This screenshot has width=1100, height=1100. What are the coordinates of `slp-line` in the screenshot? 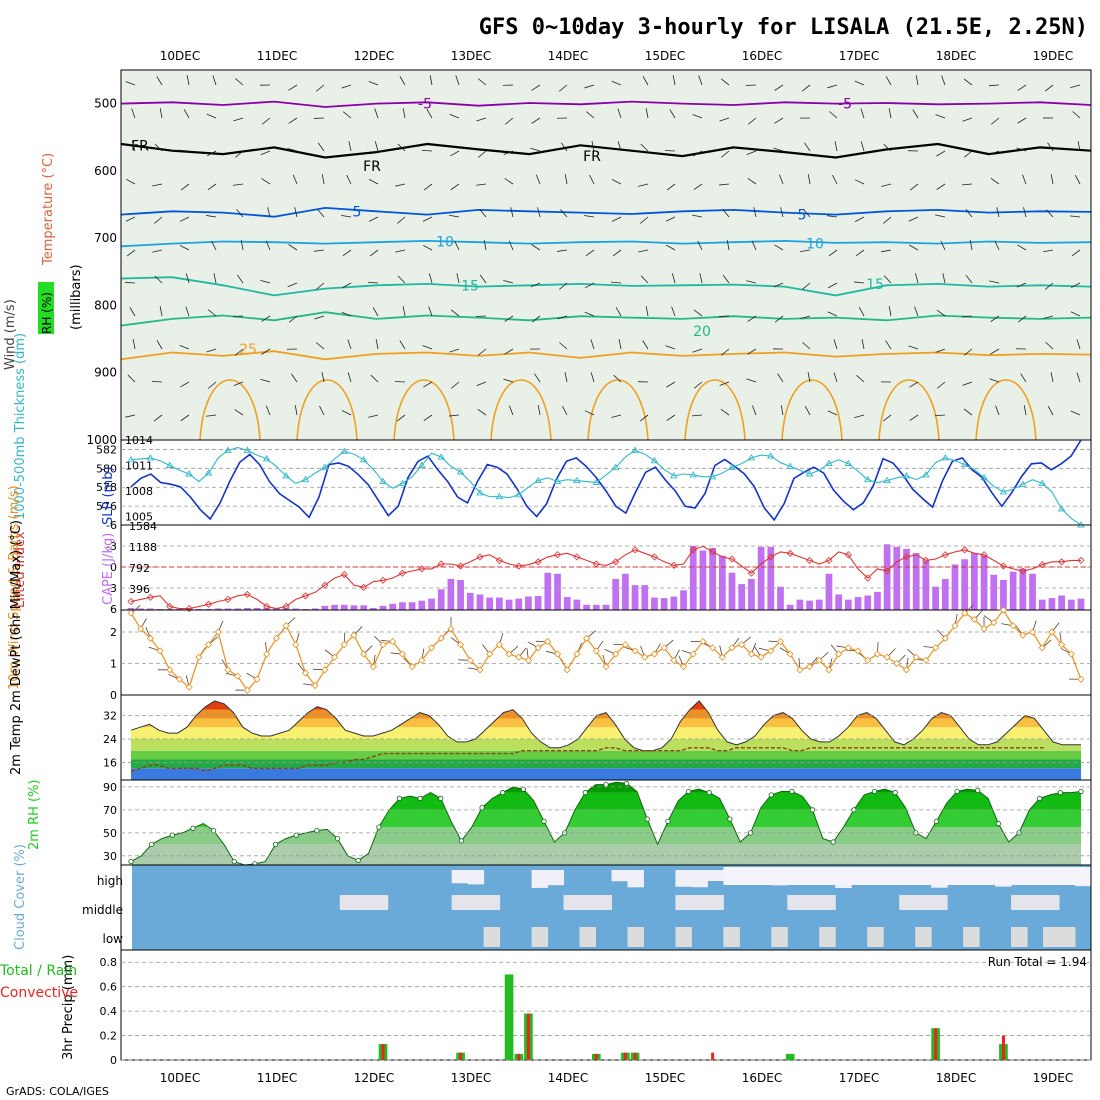 It's located at (606, 480).